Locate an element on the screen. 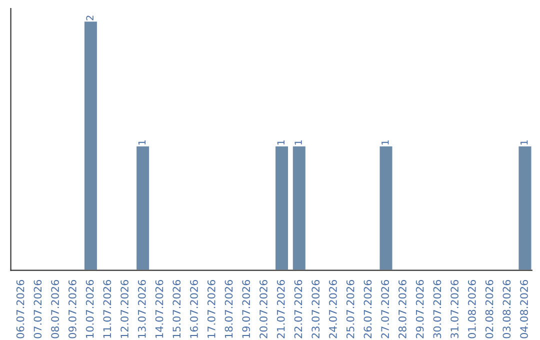 Image resolution: width=540 pixels, height=340 pixels. x-tick-label: 19.07.2026 is located at coordinates (246, 309).